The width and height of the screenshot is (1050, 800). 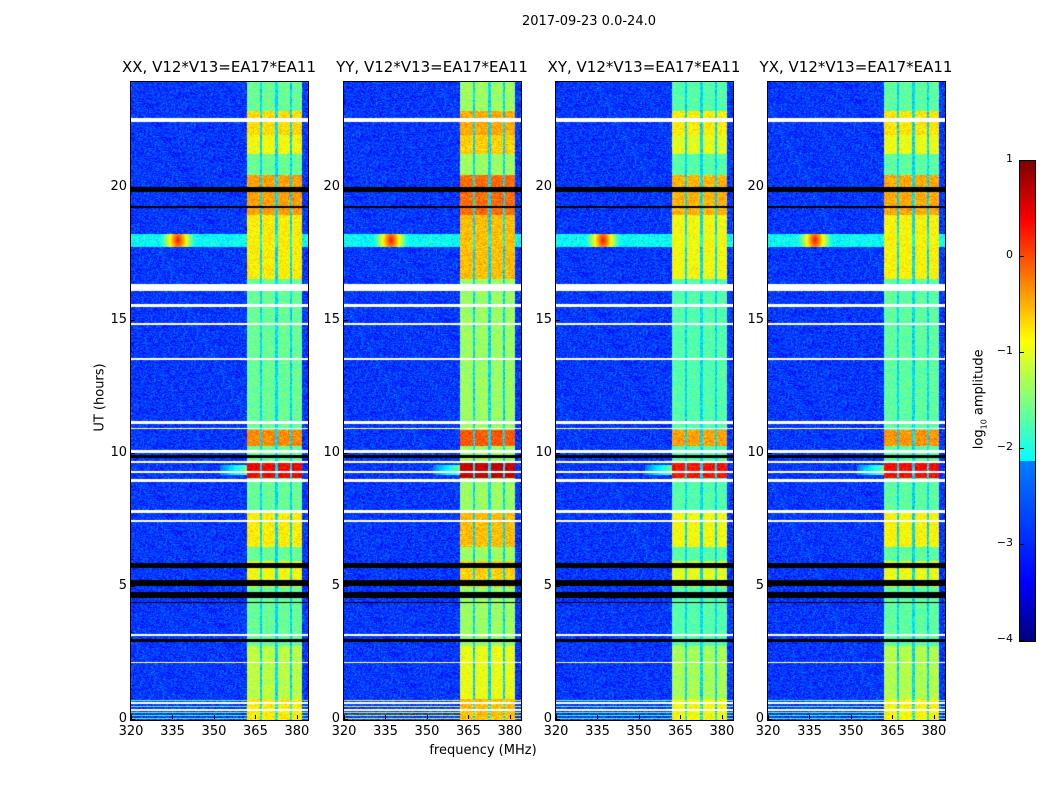 What do you see at coordinates (432, 67) in the screenshot?
I see `panel-title-1: YY, V12*V13=EA17*EA11` at bounding box center [432, 67].